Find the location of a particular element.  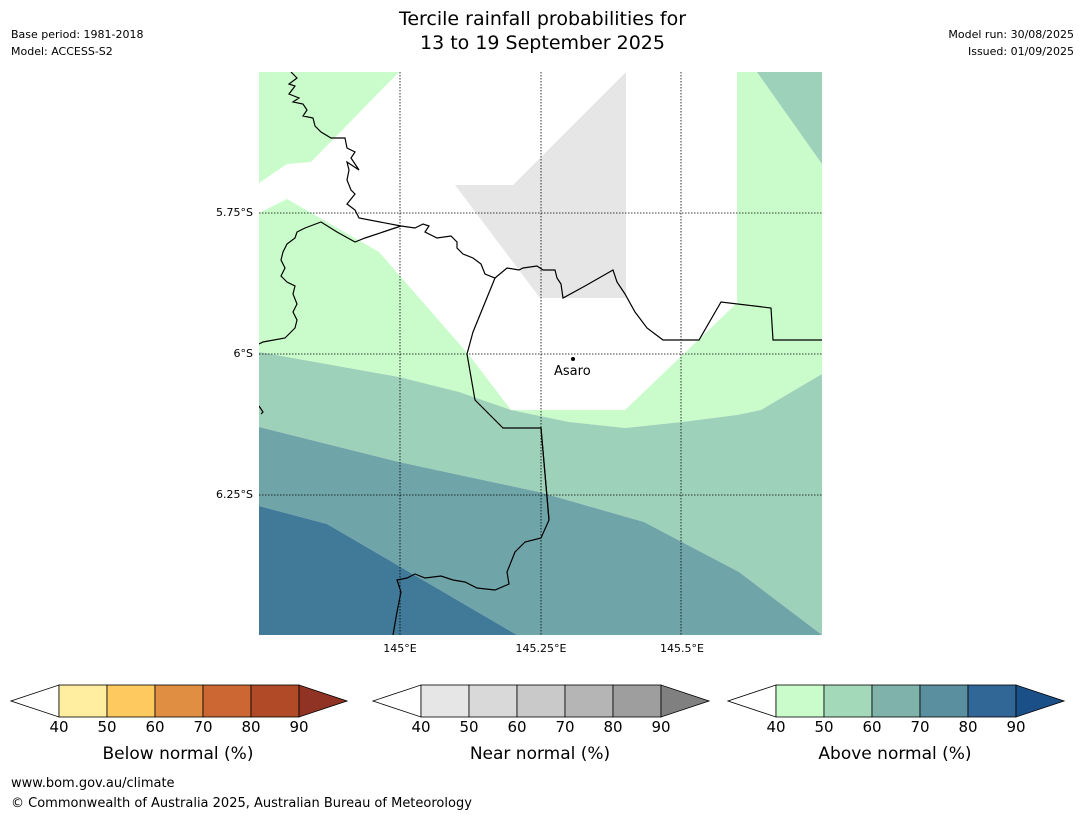

below-normal-tick-90: 90 is located at coordinates (299, 727).